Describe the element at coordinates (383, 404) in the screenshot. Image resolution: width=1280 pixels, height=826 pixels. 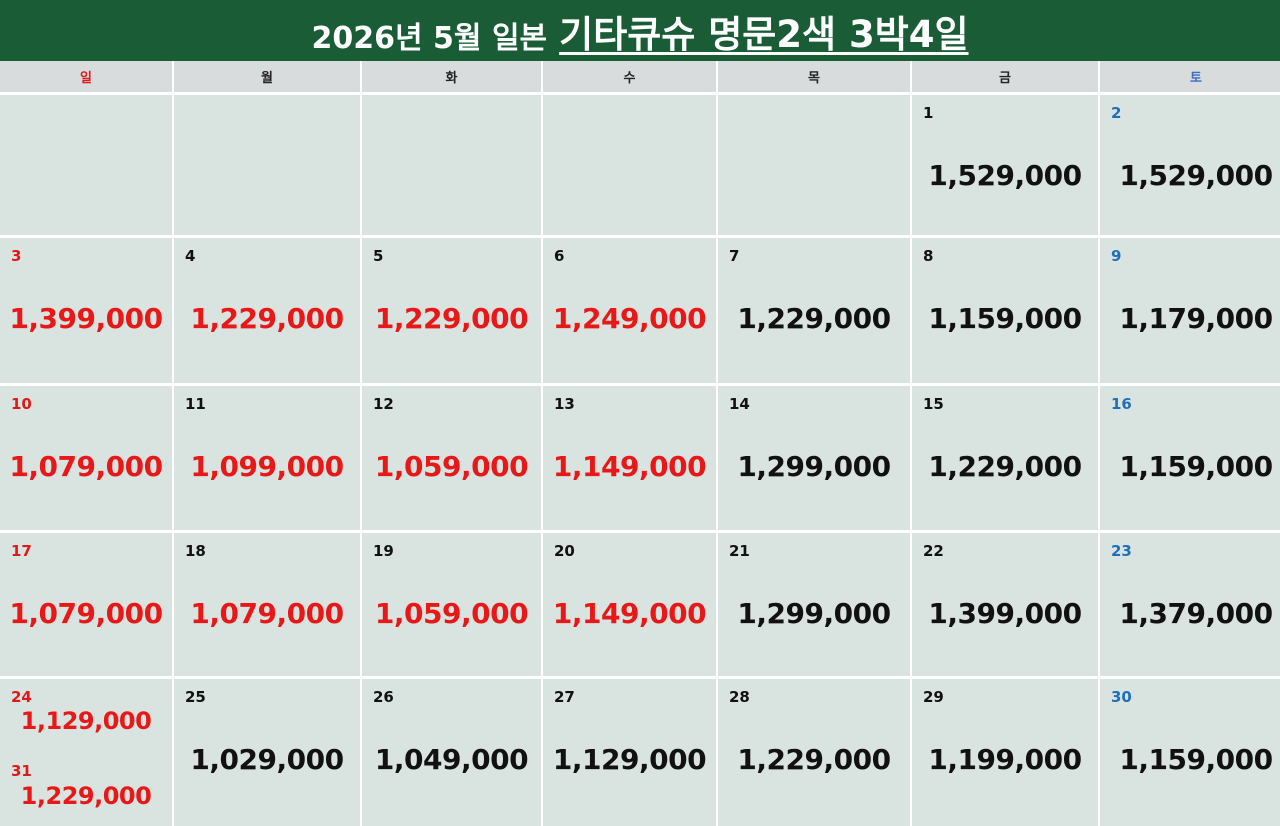
I see `day-number: 12` at that location.